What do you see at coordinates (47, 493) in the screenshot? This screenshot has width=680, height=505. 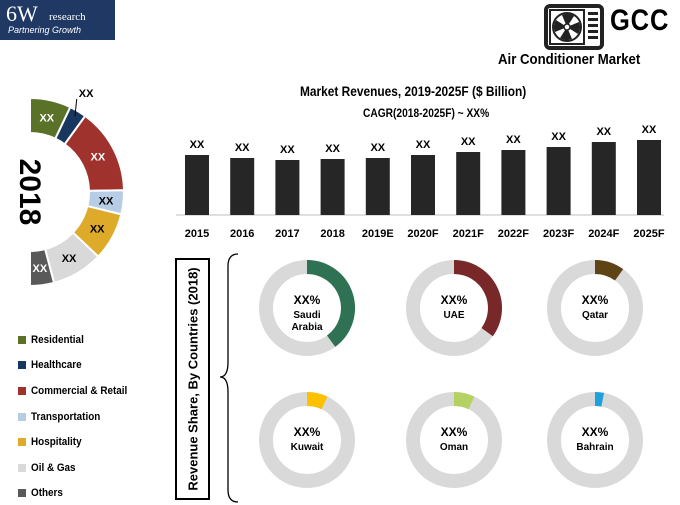 I see `legend-label: Others` at bounding box center [47, 493].